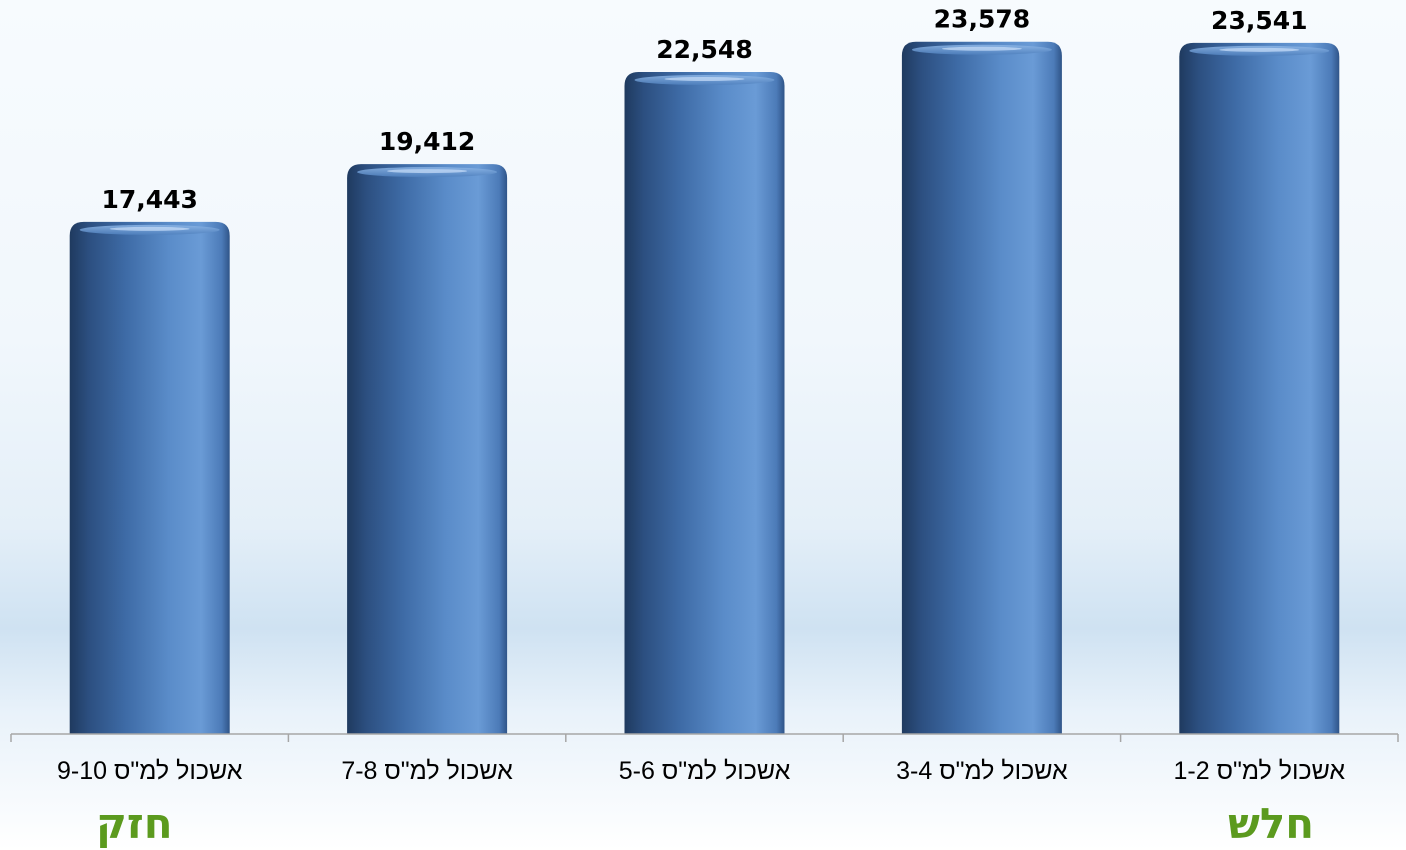 This screenshot has height=850, width=1406. What do you see at coordinates (134, 823) in the screenshot?
I see `strong-end-label: חזק` at bounding box center [134, 823].